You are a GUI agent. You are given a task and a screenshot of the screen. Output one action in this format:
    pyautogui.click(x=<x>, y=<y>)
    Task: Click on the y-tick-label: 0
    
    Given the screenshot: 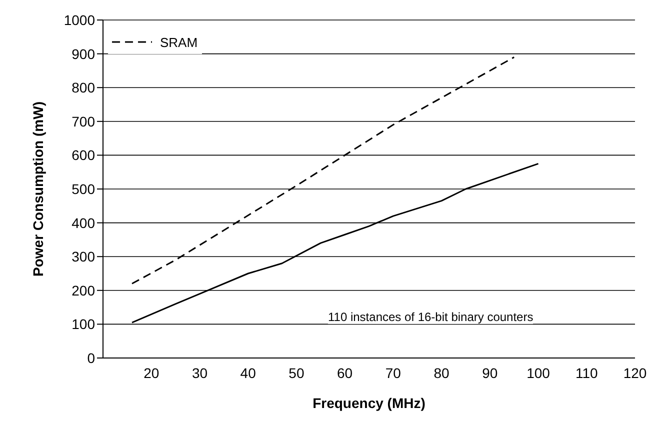 What is the action you would take?
    pyautogui.click(x=91, y=358)
    